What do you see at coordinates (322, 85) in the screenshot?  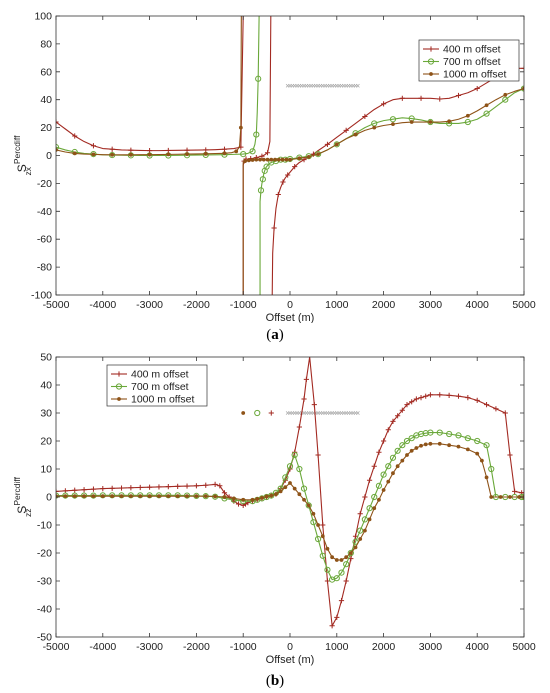 I see `receiver-marks` at bounding box center [322, 85].